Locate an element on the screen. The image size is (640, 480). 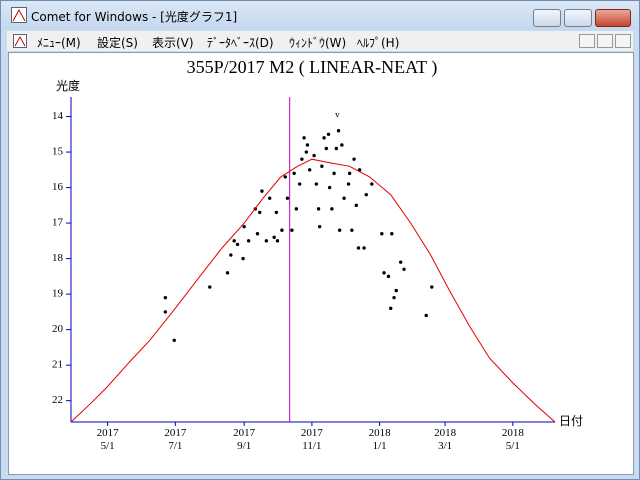
mdi-minimize is located at coordinates (587, 41).